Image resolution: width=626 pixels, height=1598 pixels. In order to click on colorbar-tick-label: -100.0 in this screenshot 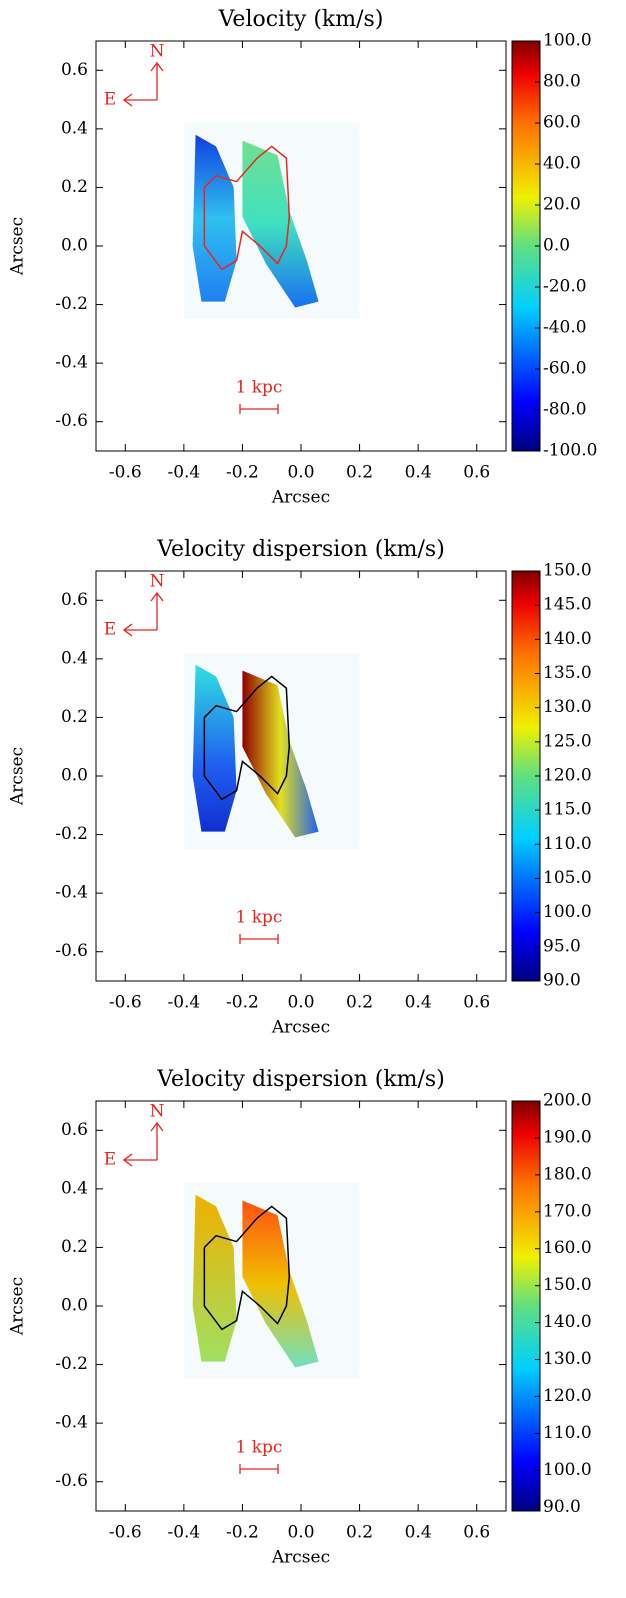, I will do `click(570, 451)`.